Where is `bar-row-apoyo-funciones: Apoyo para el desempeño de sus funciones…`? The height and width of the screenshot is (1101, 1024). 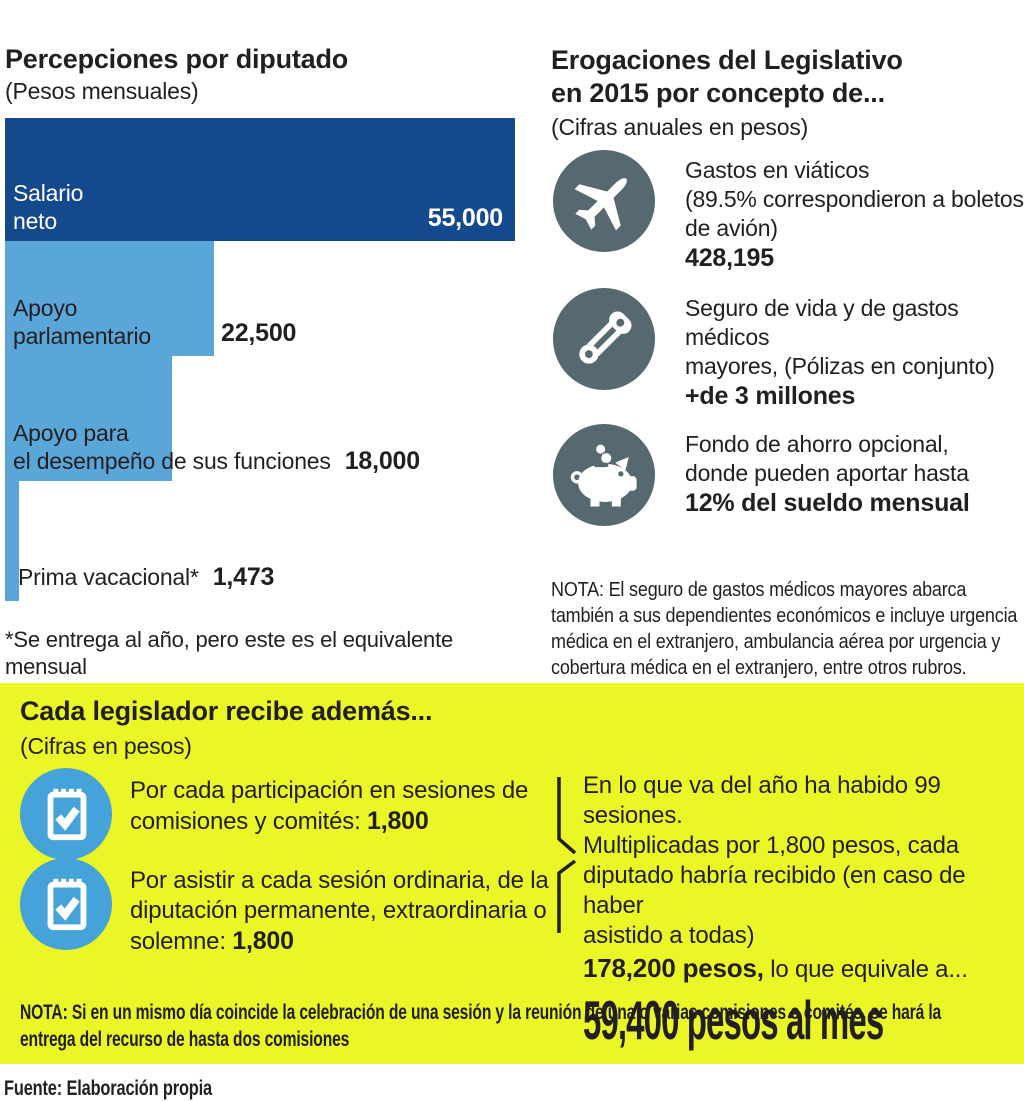
bar-row-apoyo-funciones: Apoyo para el desempeño de sus funciones… is located at coordinates (260, 418).